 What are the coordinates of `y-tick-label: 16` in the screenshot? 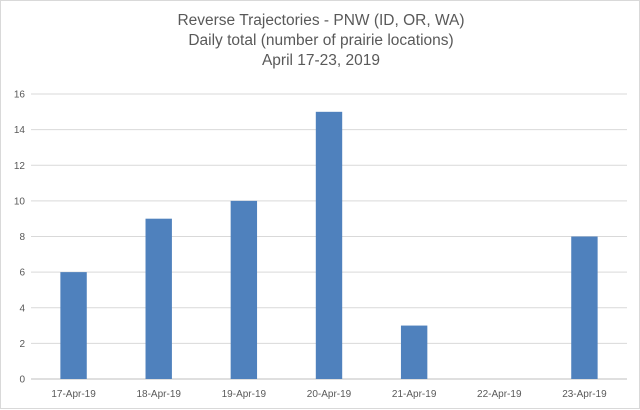 It's located at (20, 95).